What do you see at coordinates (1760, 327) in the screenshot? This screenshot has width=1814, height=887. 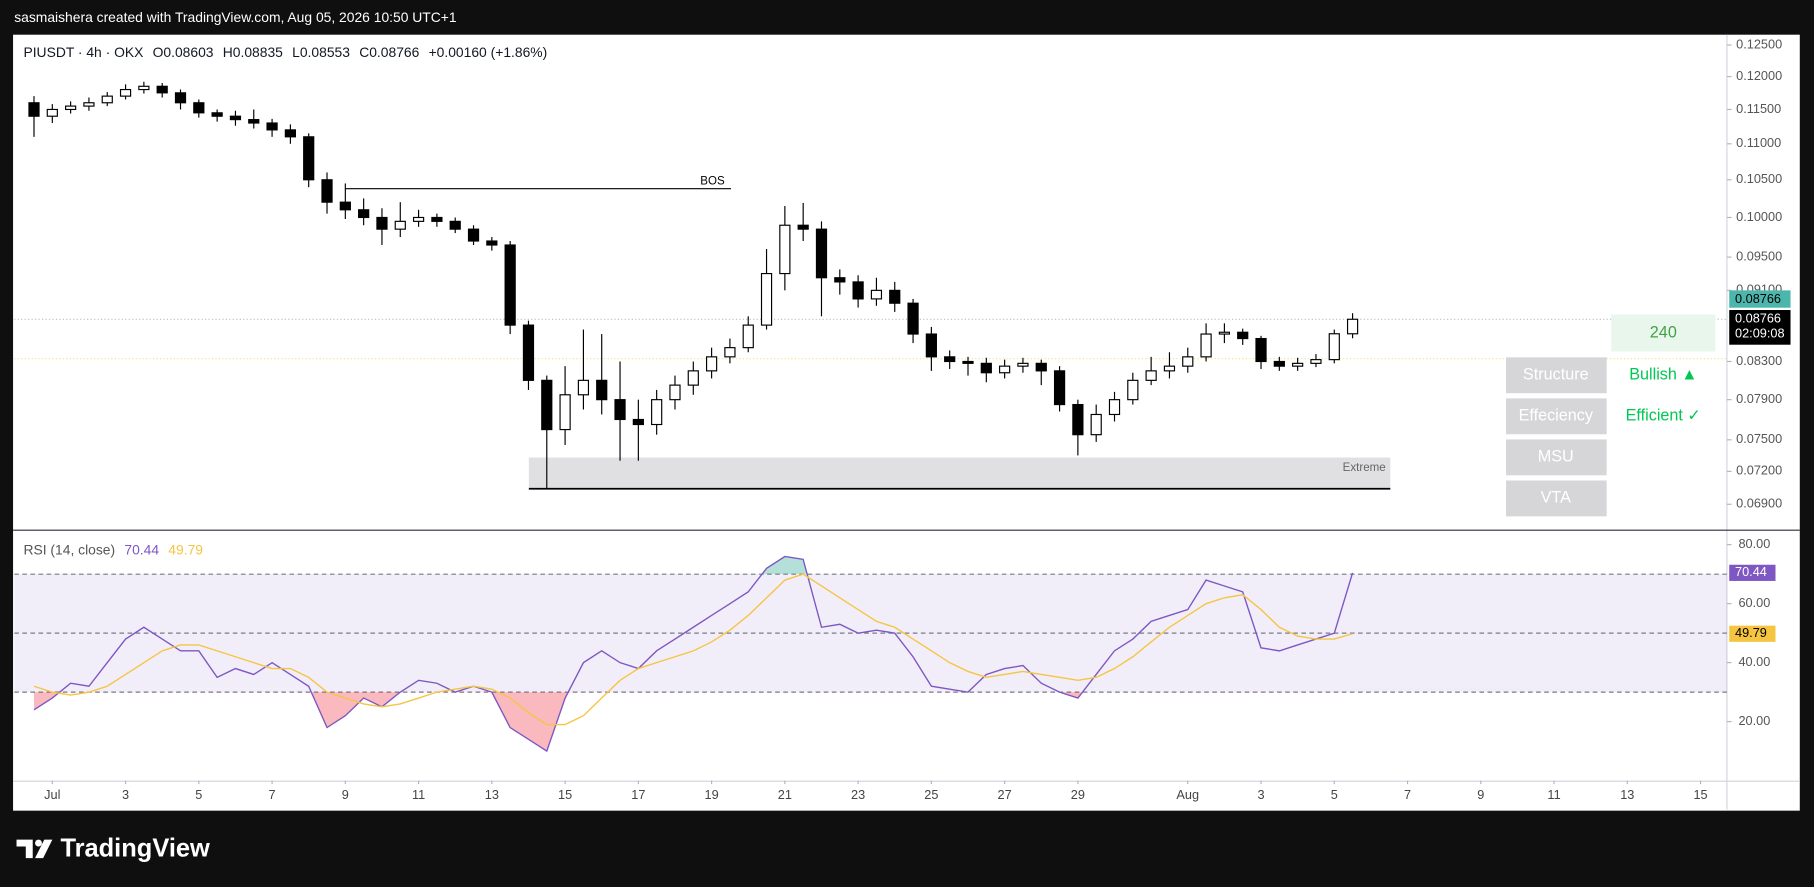 I see `price-label` at bounding box center [1760, 327].